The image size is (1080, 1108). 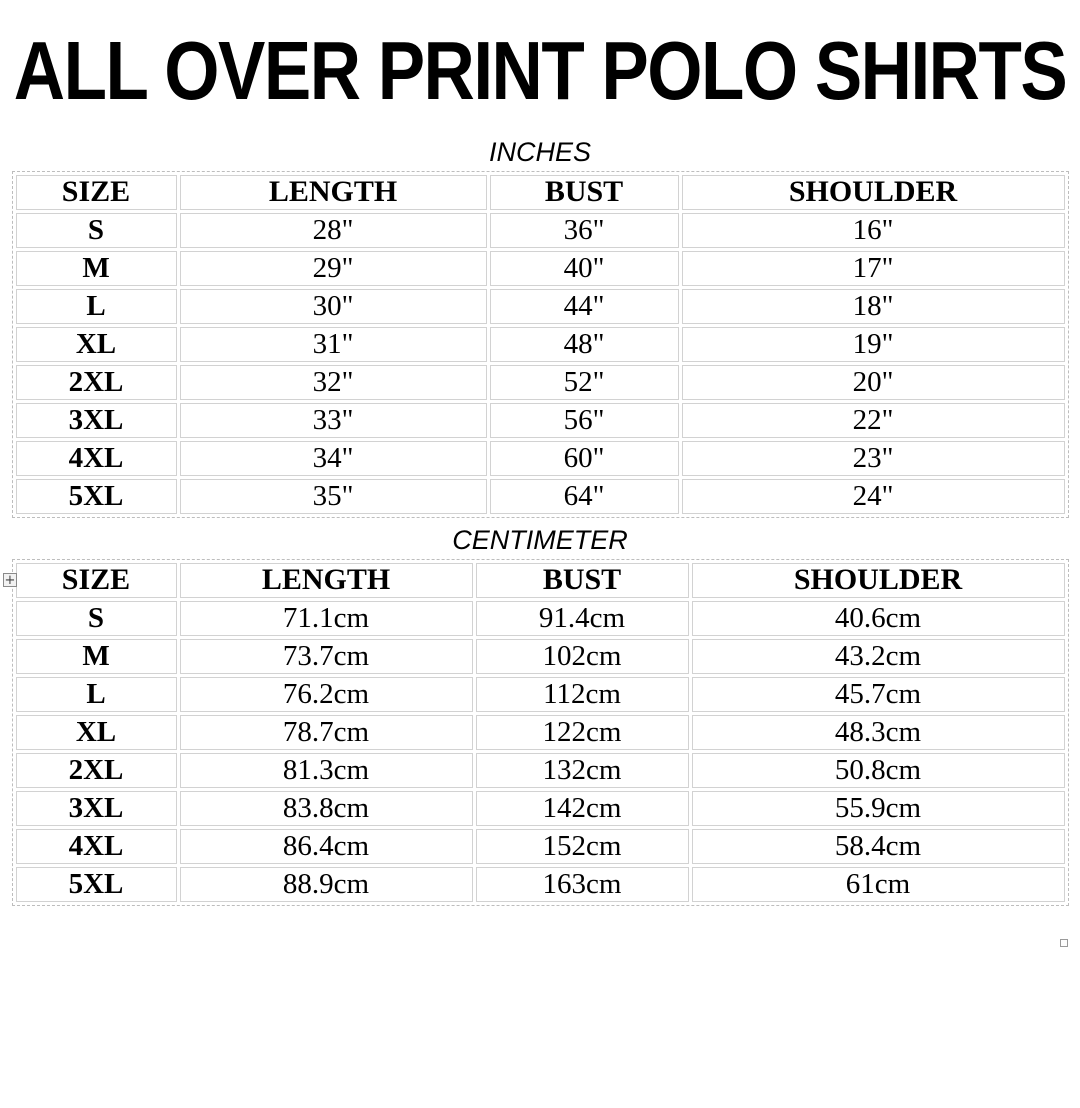 I want to click on length-cell: 33", so click(x=333, y=420).